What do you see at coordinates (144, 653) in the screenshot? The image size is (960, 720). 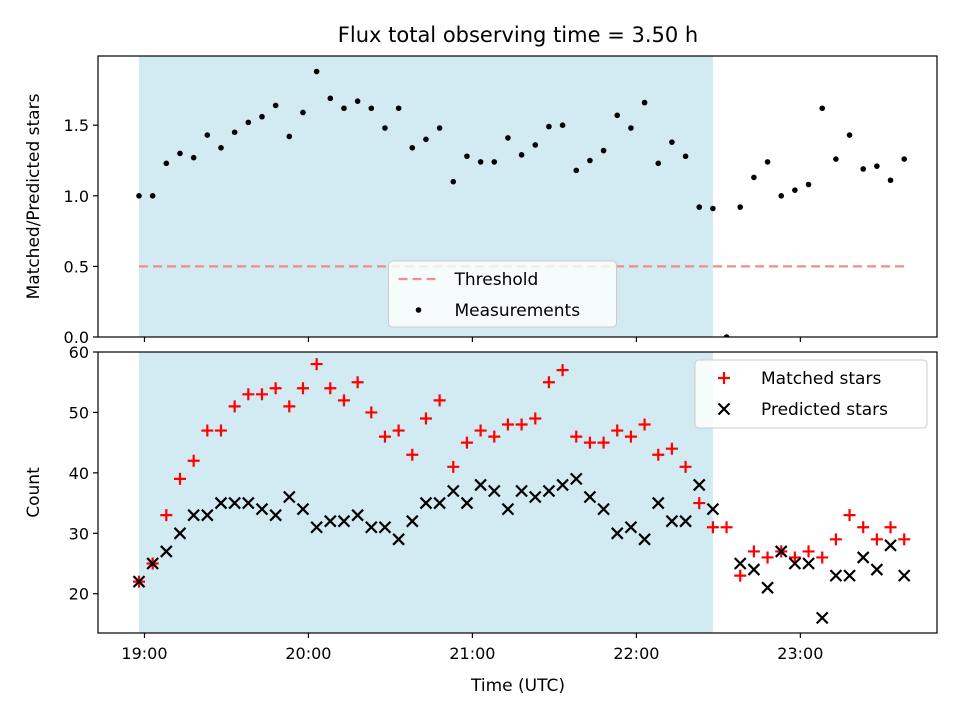 I see `x-tick-label: 19:00` at bounding box center [144, 653].